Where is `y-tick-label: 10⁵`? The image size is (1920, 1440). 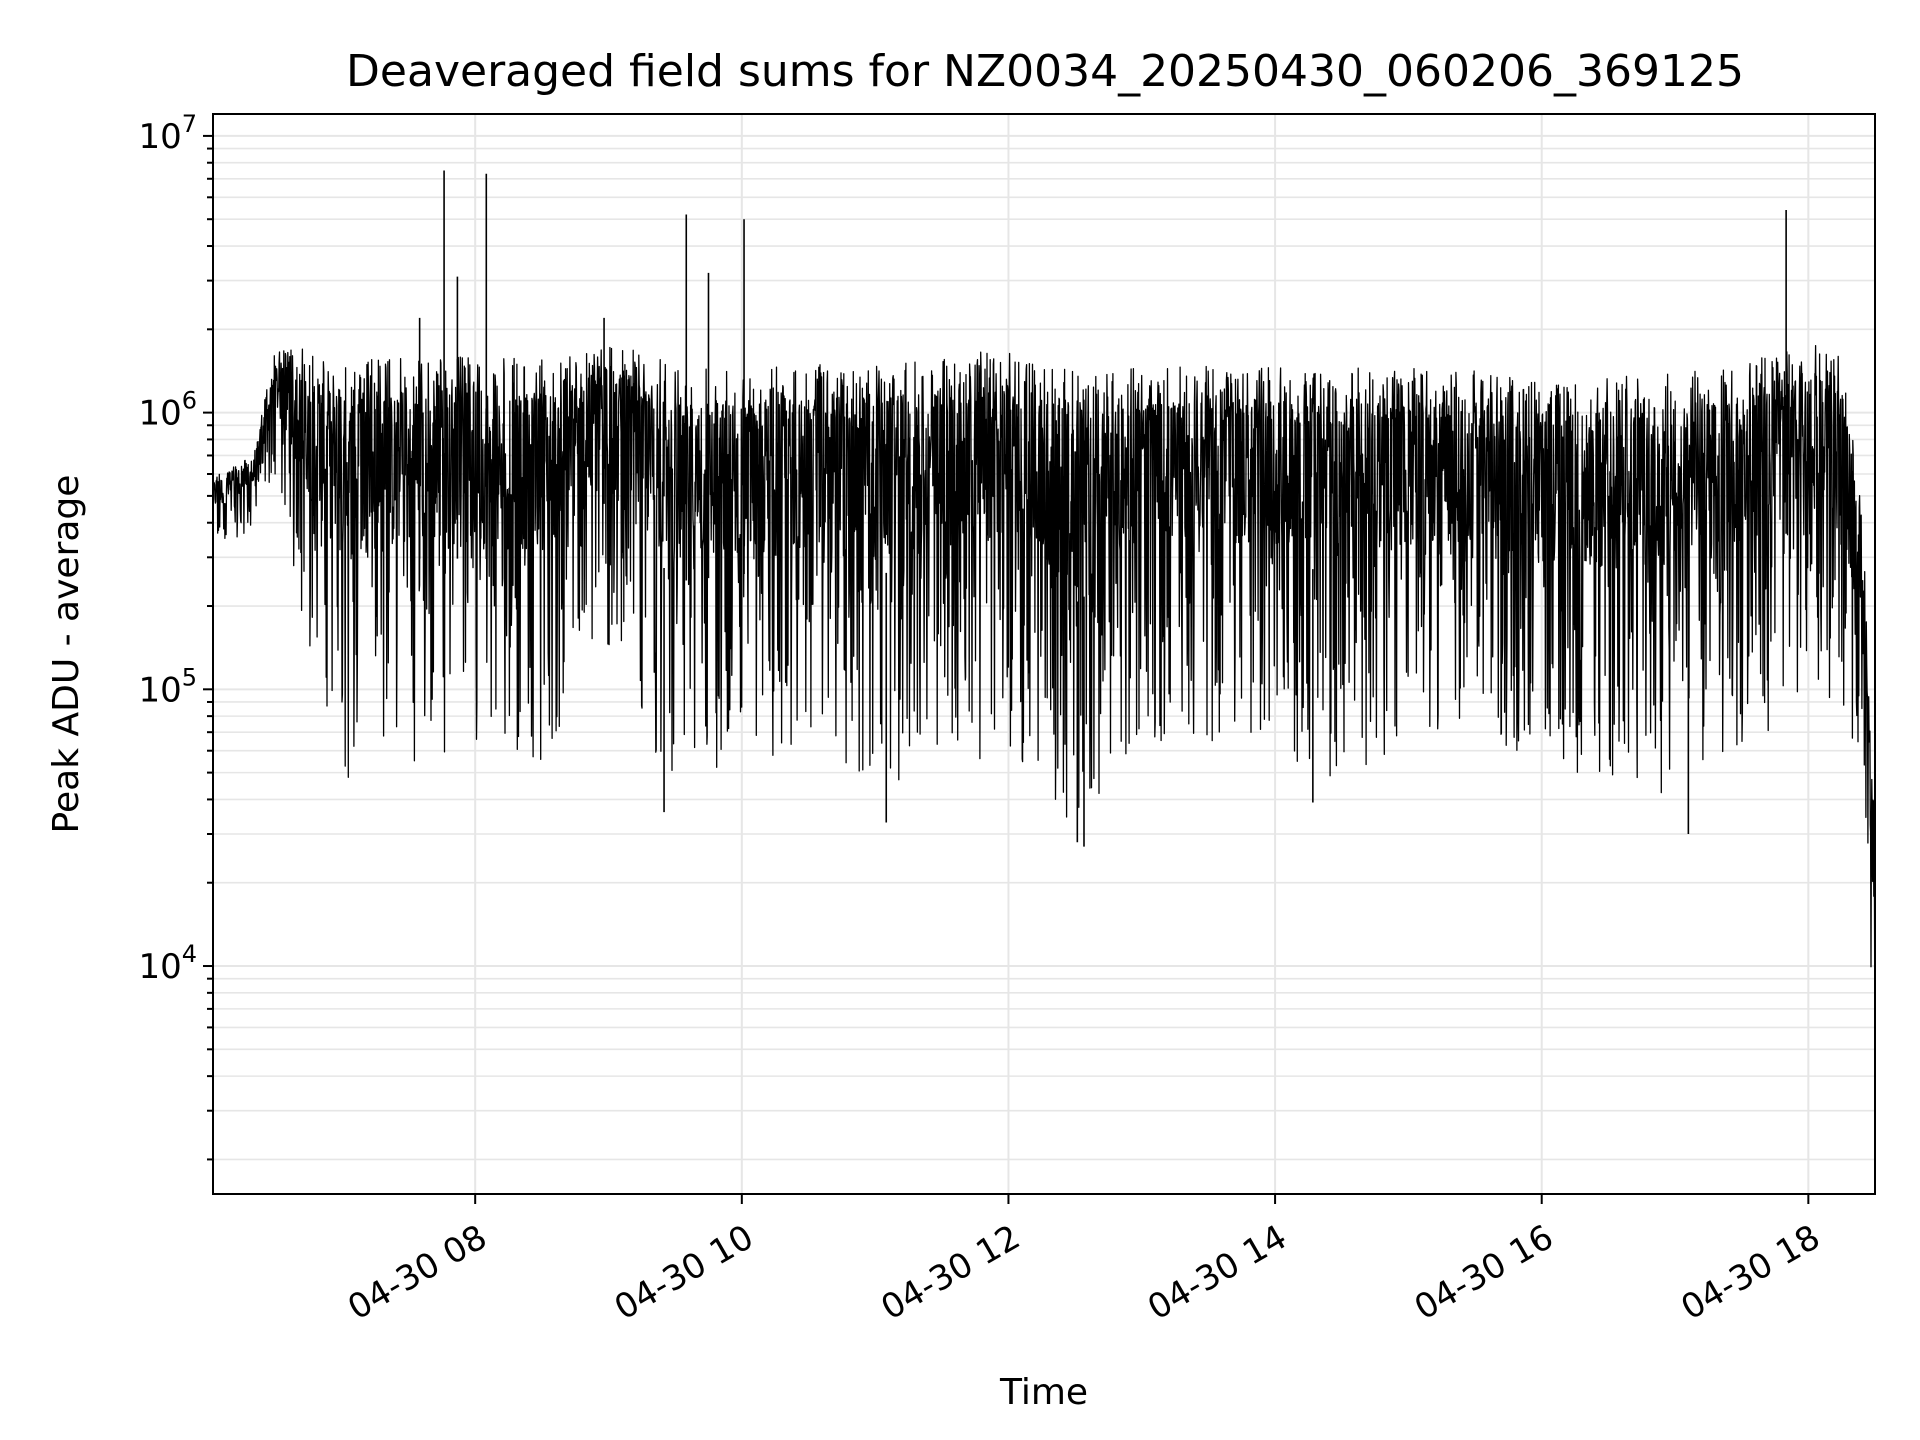 y-tick-label: 10⁵ is located at coordinates (167, 686).